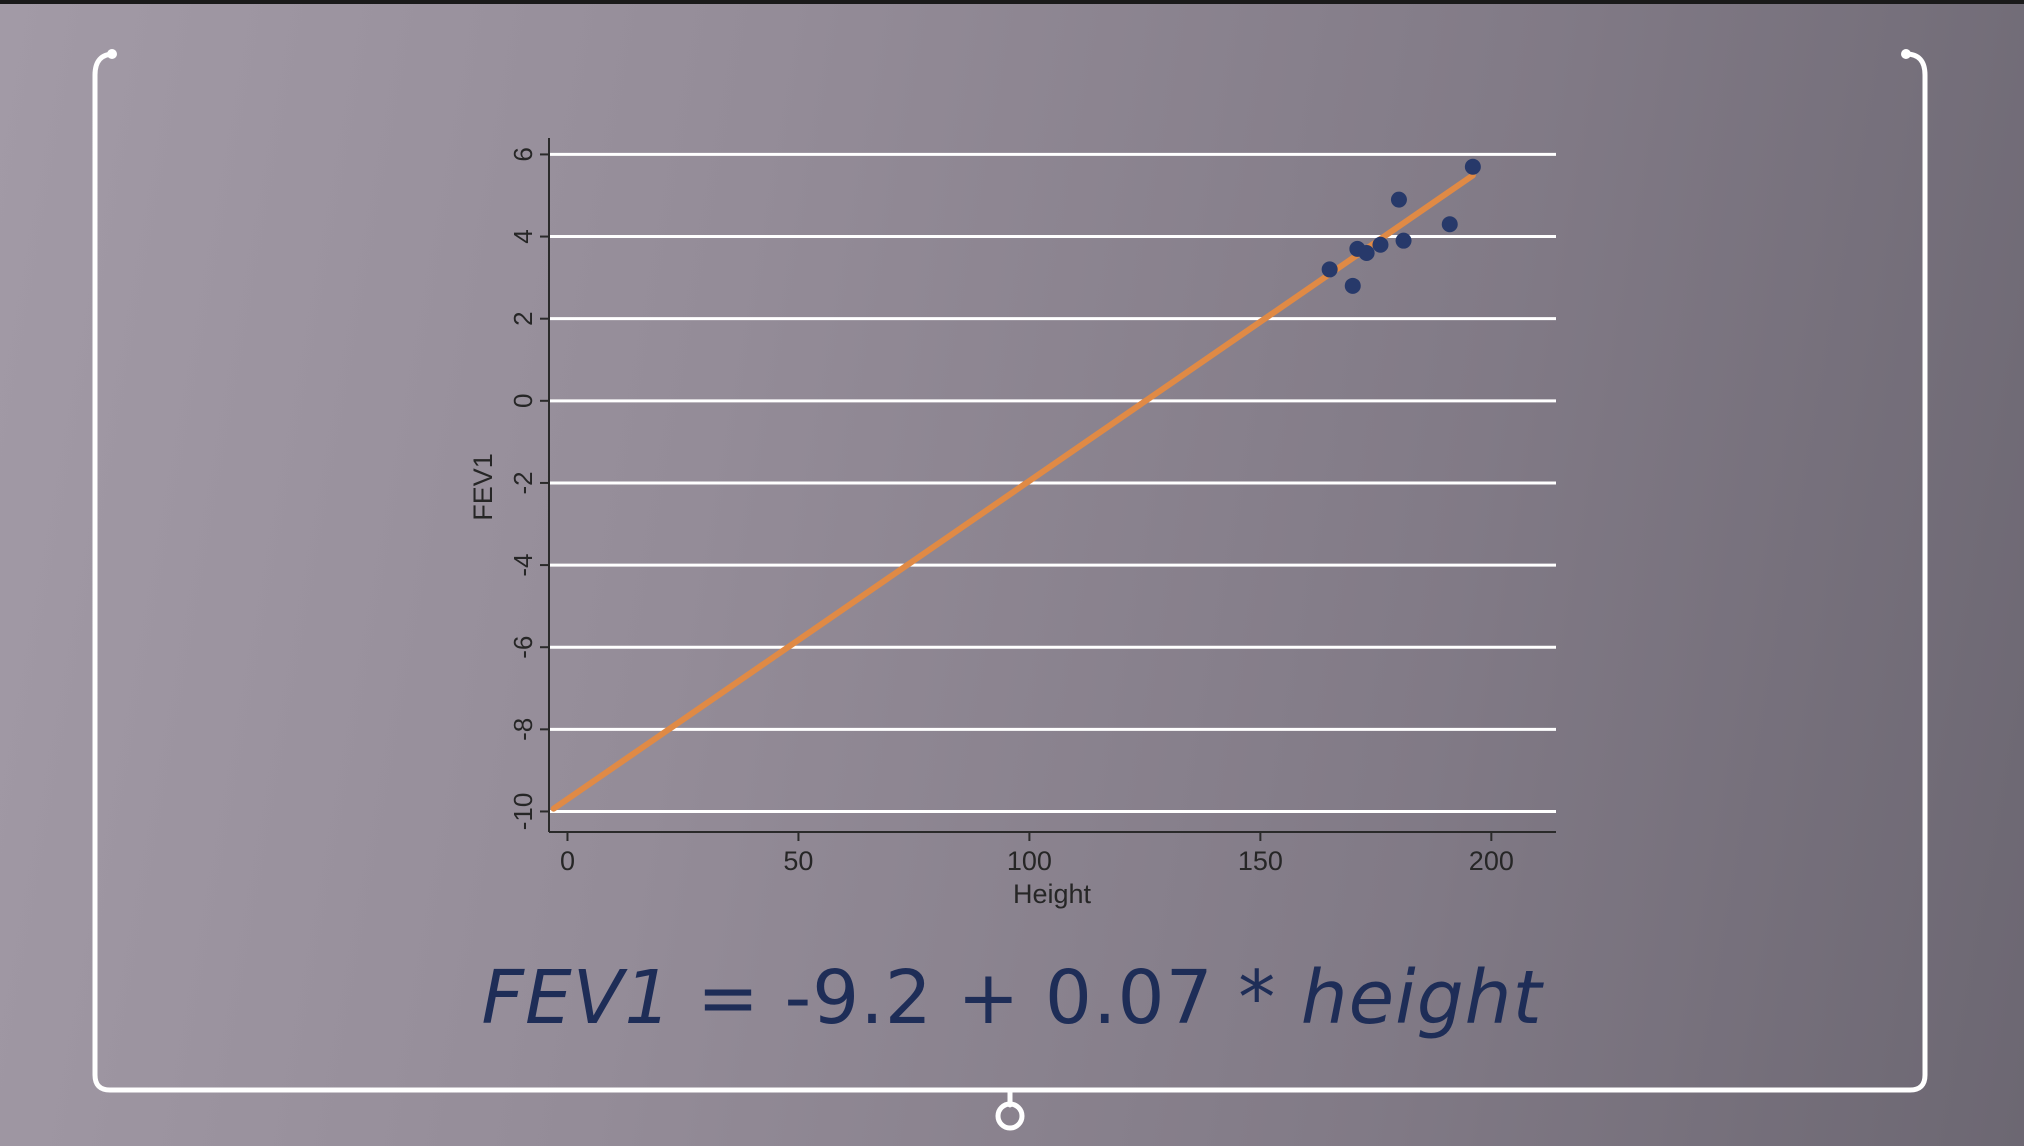 This screenshot has height=1146, width=2024. Describe the element at coordinates (523, 482) in the screenshot. I see `y-tick-label--2: -2` at that location.